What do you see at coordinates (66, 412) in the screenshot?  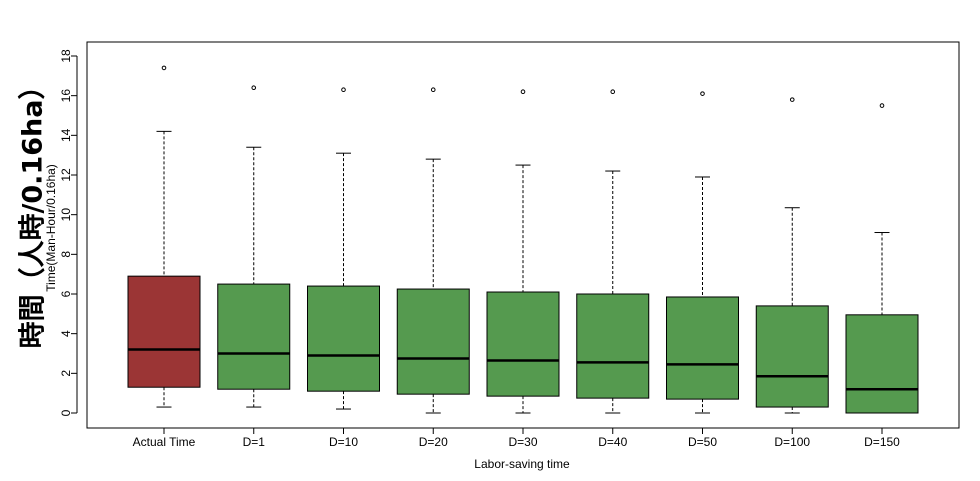 I see `y-tick-label: 0` at bounding box center [66, 412].